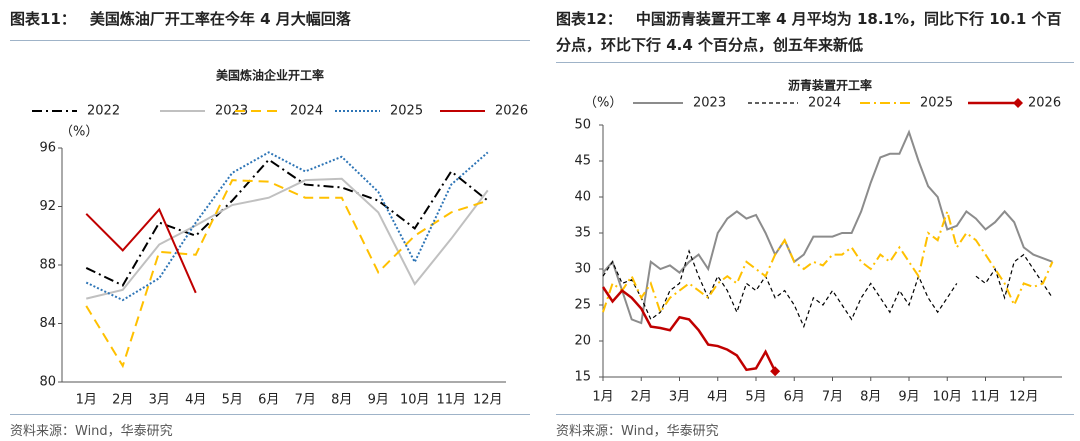  What do you see at coordinates (775, 371) in the screenshot?
I see `point-marker` at bounding box center [775, 371].